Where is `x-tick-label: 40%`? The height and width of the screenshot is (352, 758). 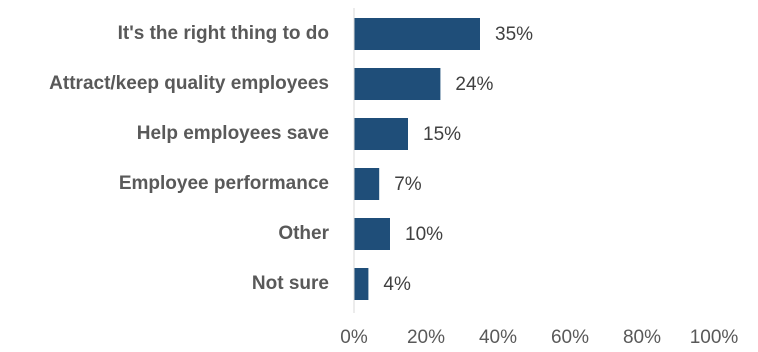
x-tick-label: 40% is located at coordinates (498, 337).